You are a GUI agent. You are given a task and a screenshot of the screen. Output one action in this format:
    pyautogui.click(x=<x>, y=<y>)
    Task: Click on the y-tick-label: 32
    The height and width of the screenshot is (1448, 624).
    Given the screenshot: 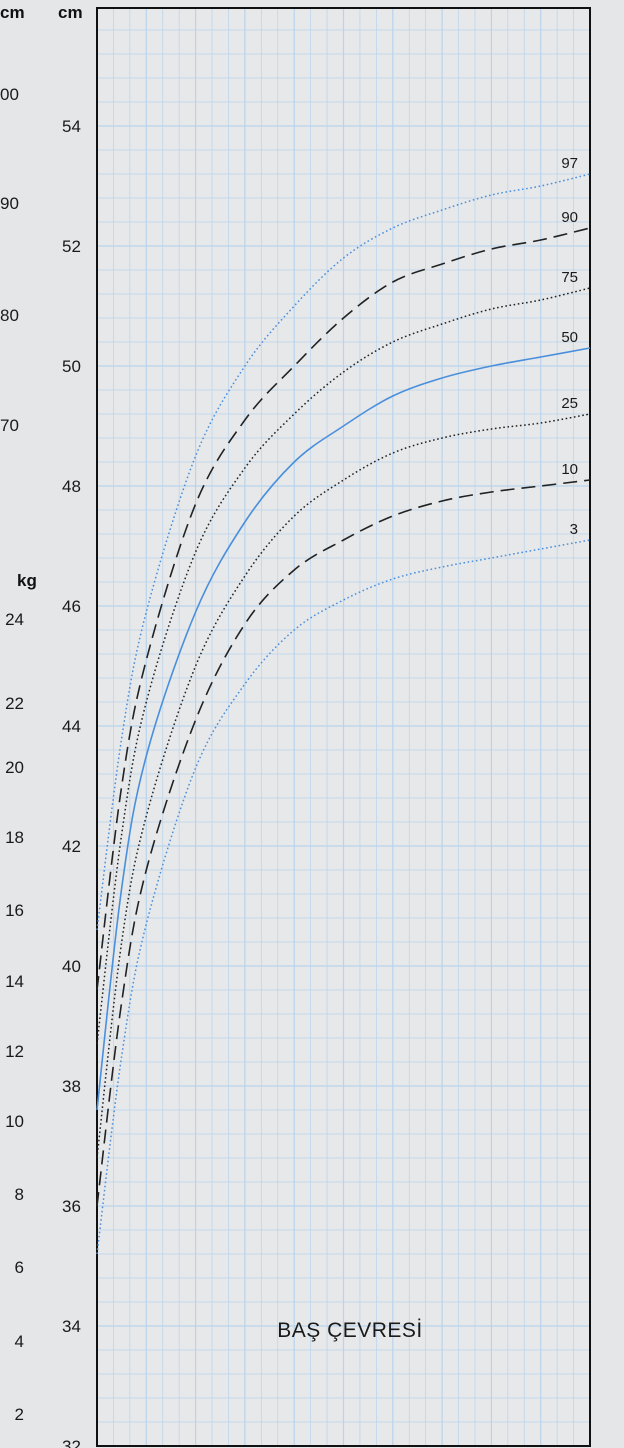 What is the action you would take?
    pyautogui.click(x=71, y=1442)
    